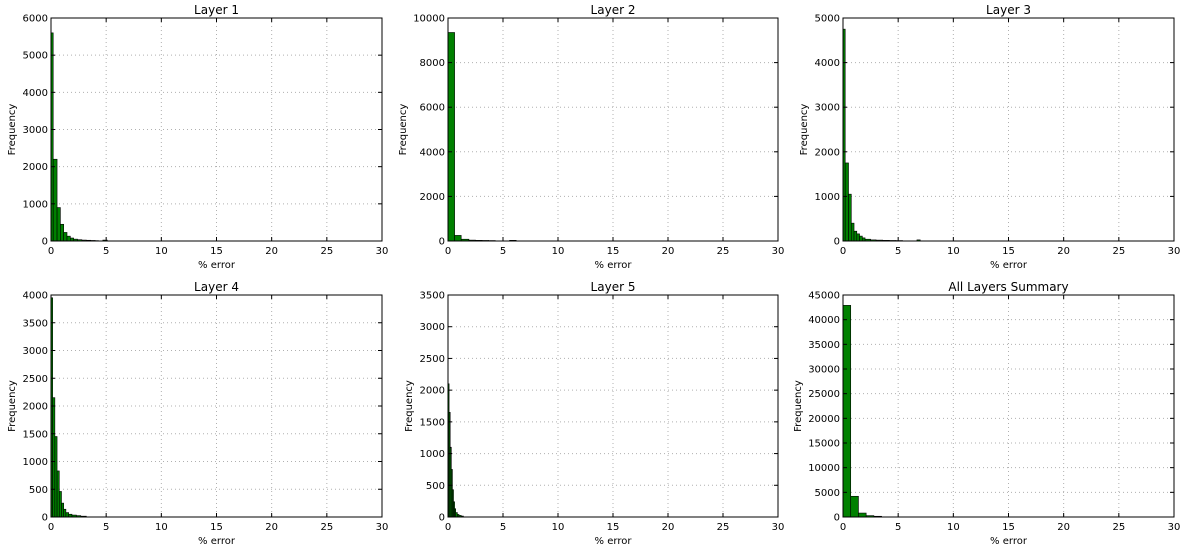 The width and height of the screenshot is (1183, 550). Describe the element at coordinates (216, 10) in the screenshot. I see `subplot-title: Layer 1` at that location.